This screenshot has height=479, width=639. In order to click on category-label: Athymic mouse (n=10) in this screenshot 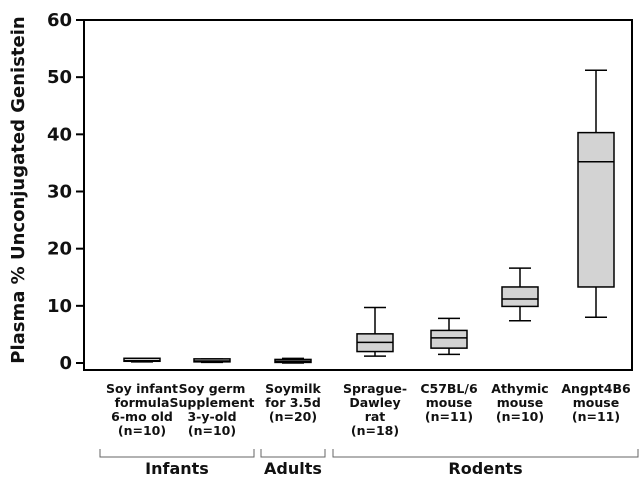, I will do `click(519, 402)`.